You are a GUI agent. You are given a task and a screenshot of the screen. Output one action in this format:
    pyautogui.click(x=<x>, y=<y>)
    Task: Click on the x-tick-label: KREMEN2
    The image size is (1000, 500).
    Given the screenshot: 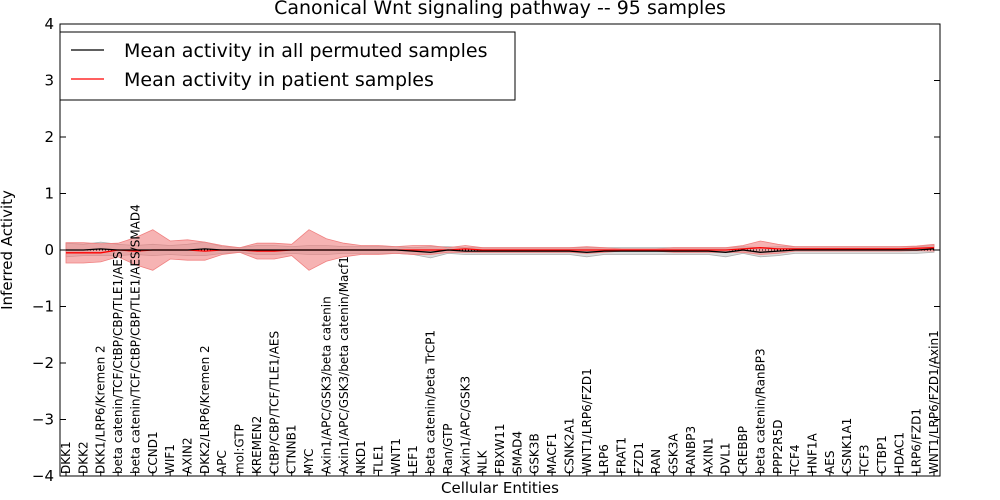 What is the action you would take?
    pyautogui.click(x=257, y=445)
    